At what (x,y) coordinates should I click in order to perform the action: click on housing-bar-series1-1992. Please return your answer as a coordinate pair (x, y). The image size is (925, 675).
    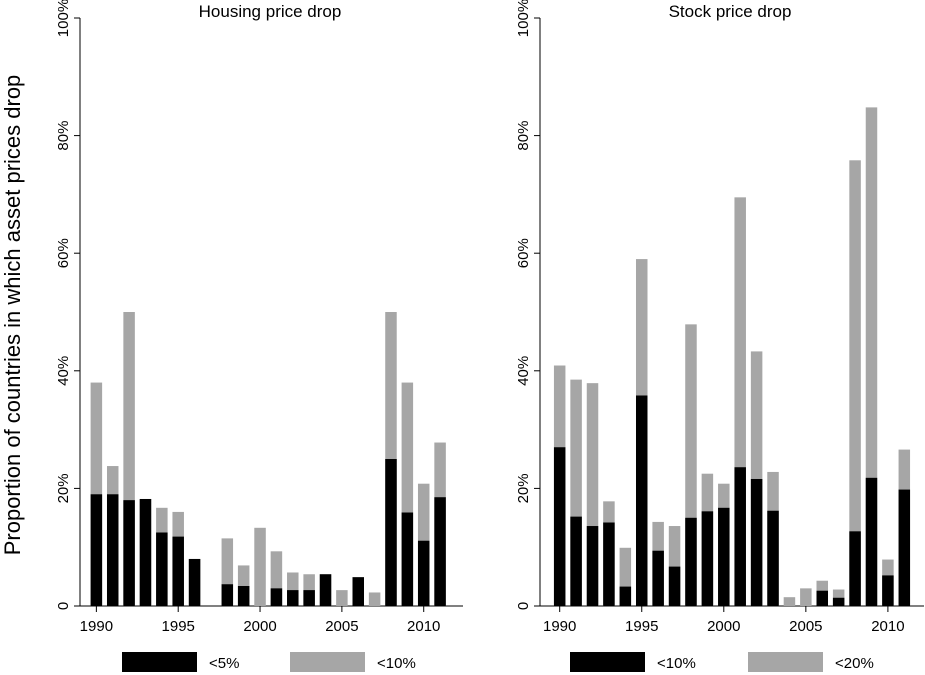
    Looking at the image, I should click on (129, 553).